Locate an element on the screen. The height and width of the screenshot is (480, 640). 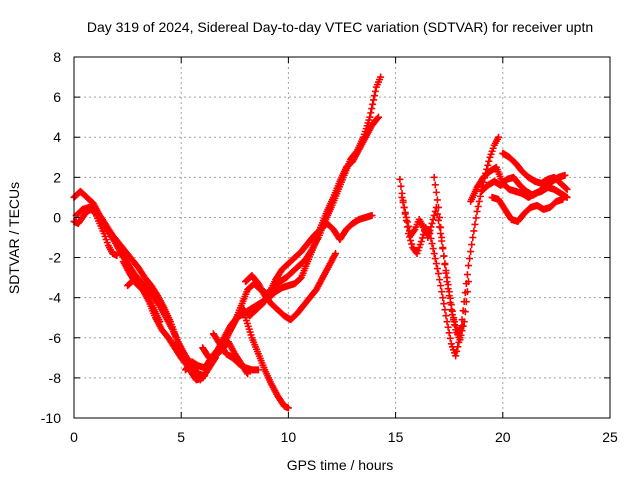
y-tick-label: -10 is located at coordinates (51, 418).